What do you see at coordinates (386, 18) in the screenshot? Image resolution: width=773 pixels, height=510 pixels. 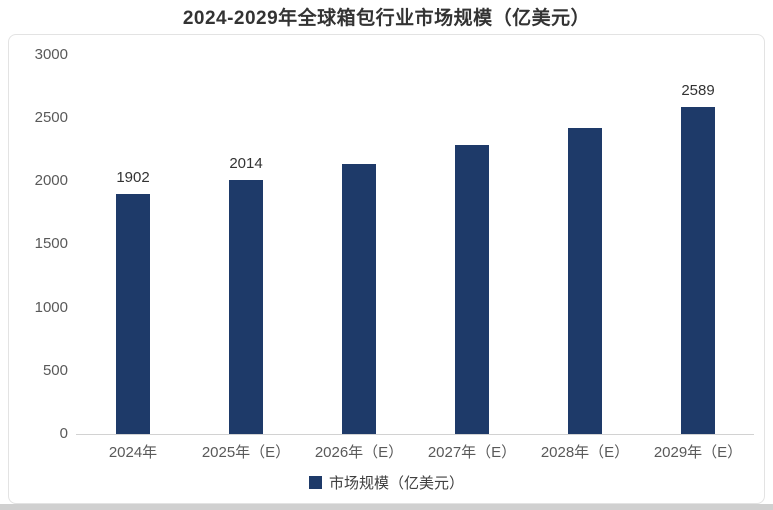 I see `chart-title: 2024-2029年全球箱包行业市场规模（亿美元）` at bounding box center [386, 18].